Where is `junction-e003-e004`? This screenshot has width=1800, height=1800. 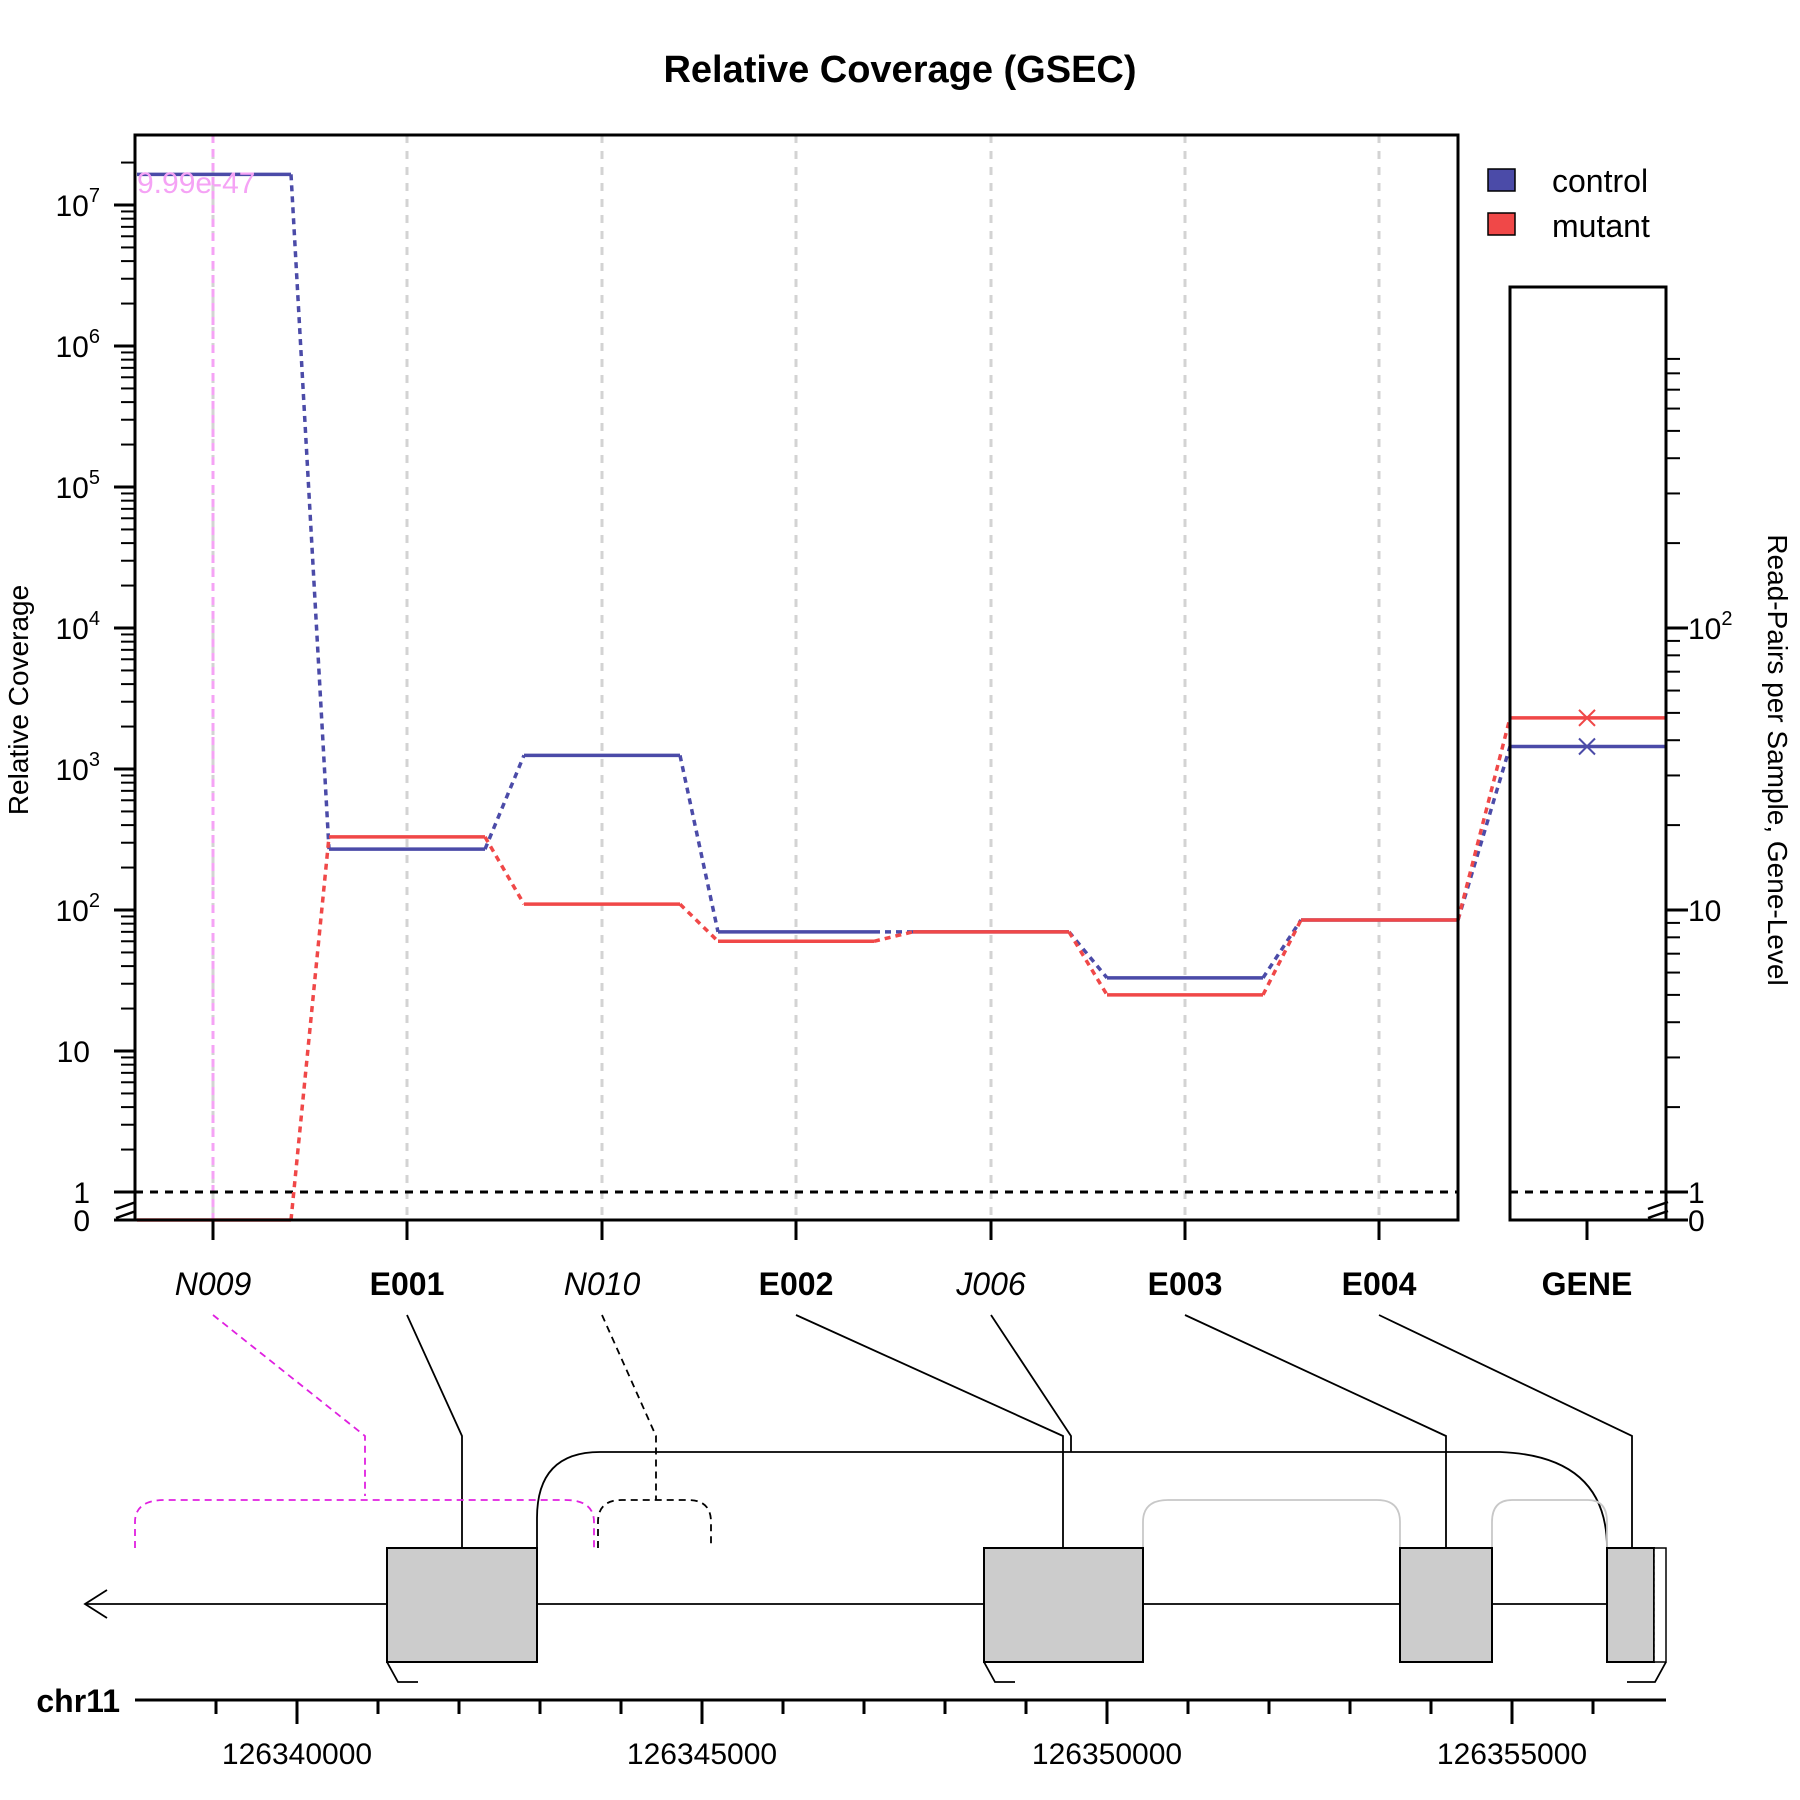 junction-e003-e004 is located at coordinates (1549, 1523).